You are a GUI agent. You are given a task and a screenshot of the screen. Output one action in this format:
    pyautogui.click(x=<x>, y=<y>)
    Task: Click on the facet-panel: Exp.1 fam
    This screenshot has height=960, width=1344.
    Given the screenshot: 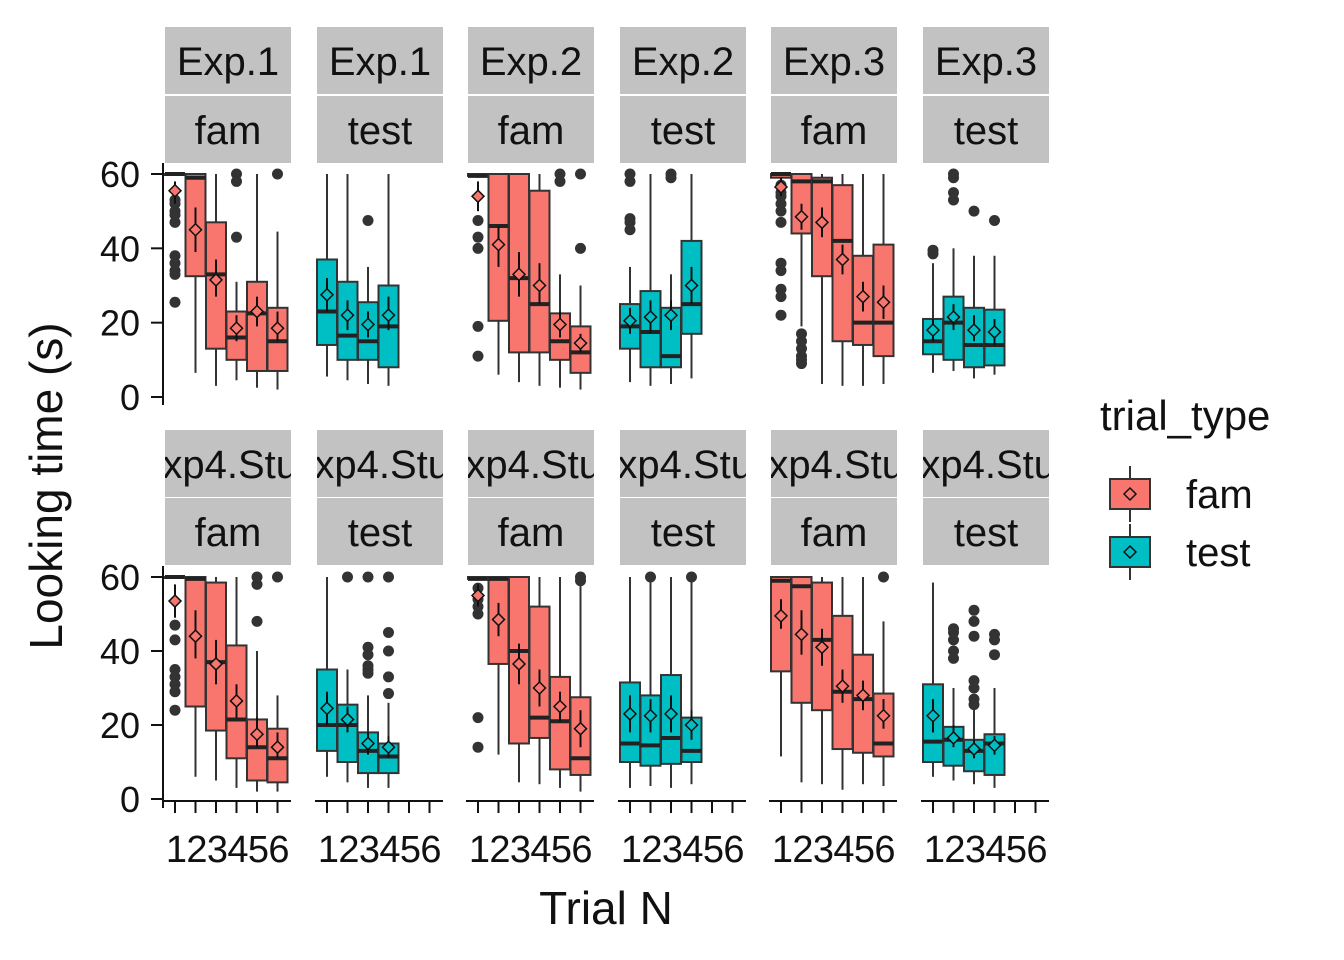 What is the action you would take?
    pyautogui.click(x=227, y=208)
    